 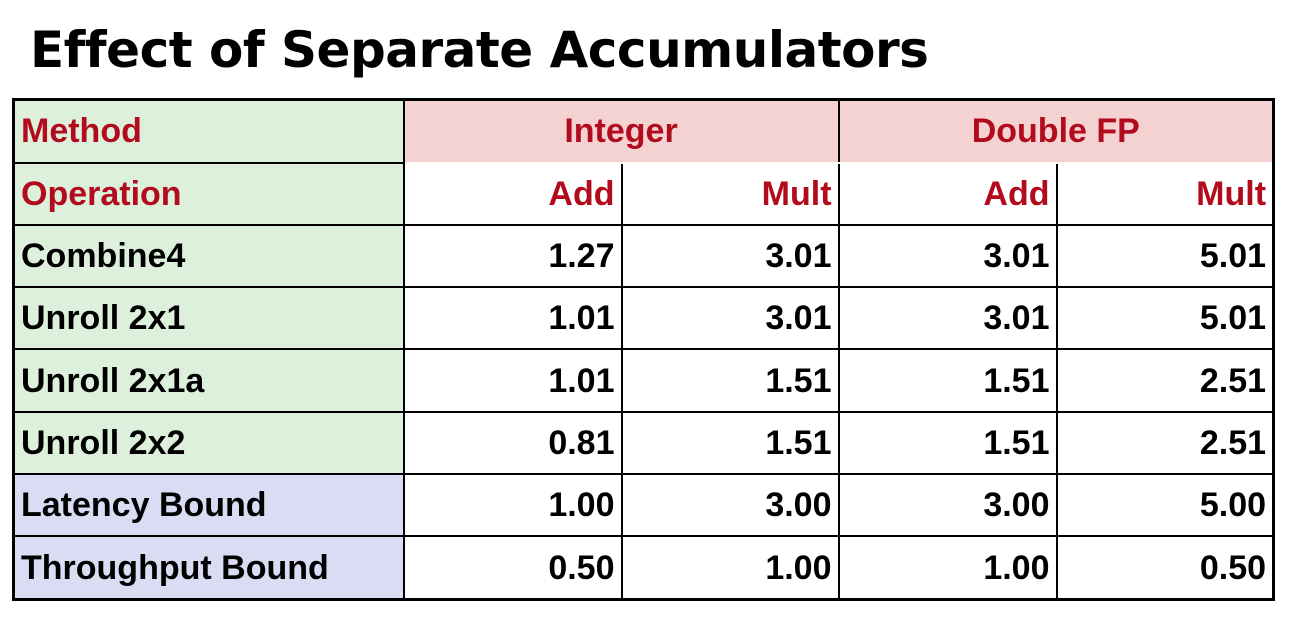 What do you see at coordinates (1165, 505) in the screenshot?
I see `double-mult-value: 5.00` at bounding box center [1165, 505].